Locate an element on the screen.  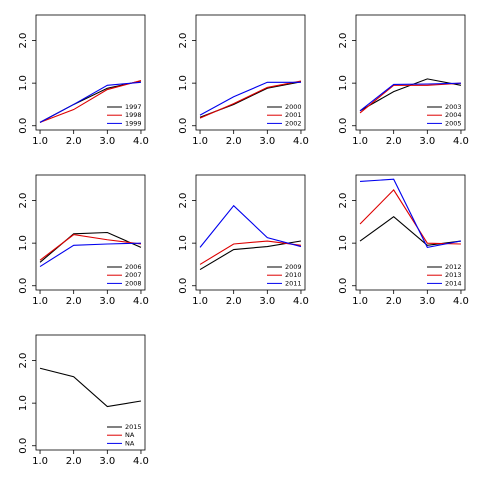
legend-label: 1999 is located at coordinates (133, 123).